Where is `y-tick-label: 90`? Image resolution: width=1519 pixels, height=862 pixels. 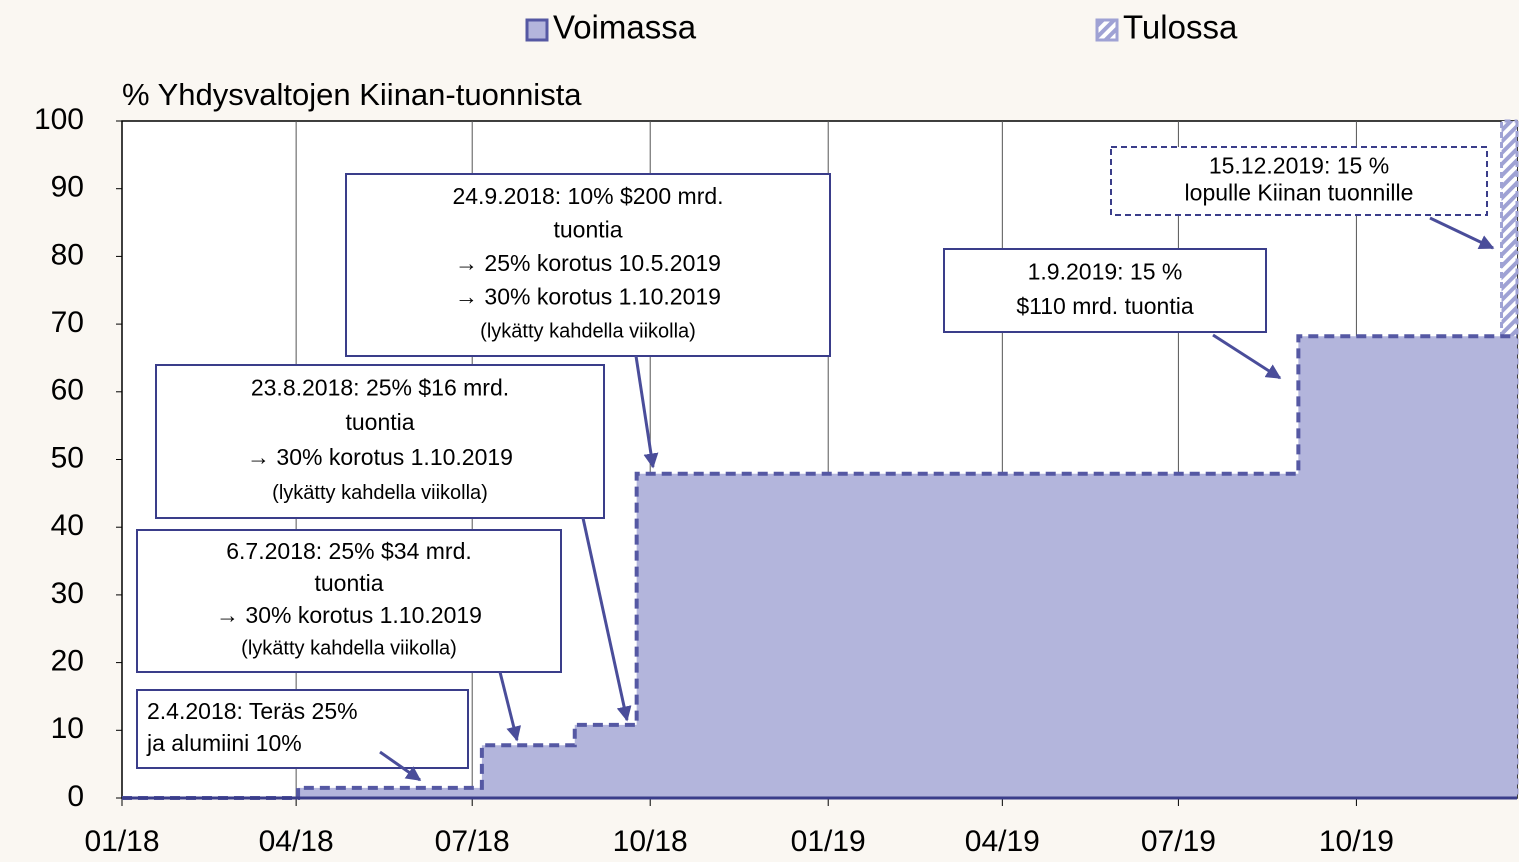
y-tick-label: 90 is located at coordinates (67, 187).